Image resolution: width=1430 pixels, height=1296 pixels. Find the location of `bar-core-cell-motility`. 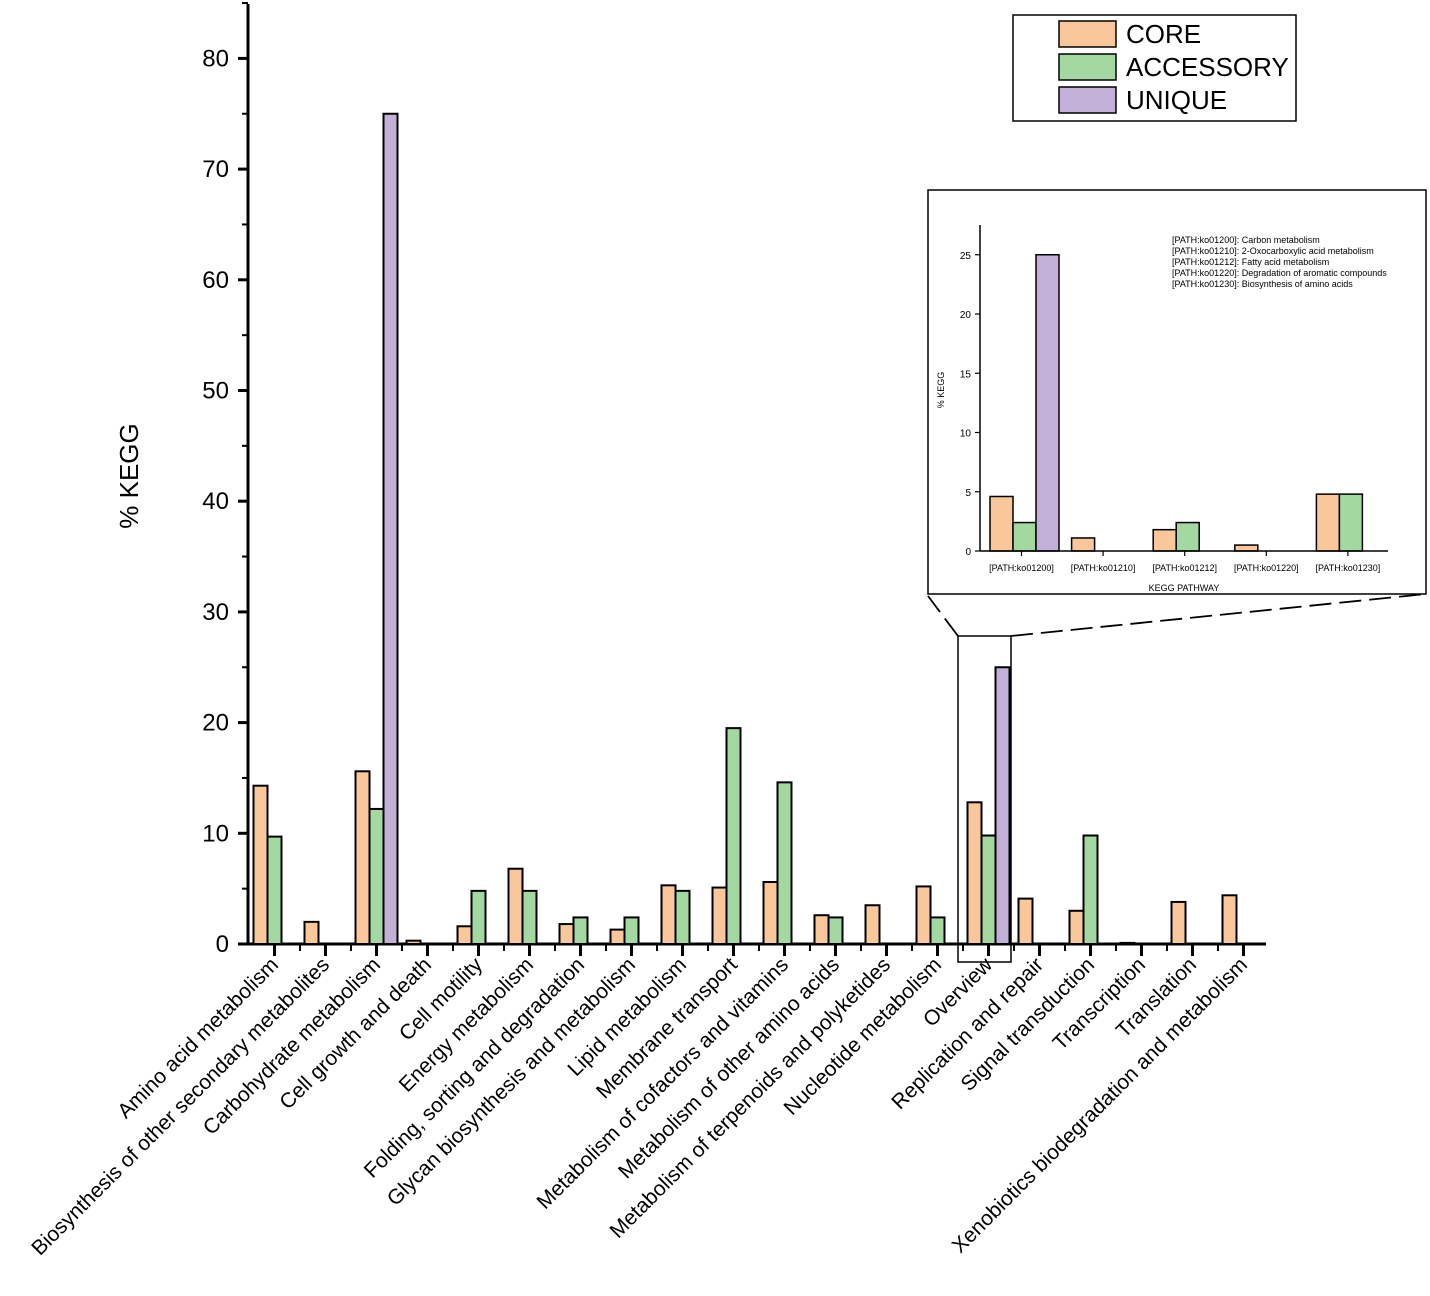

bar-core-cell-motility is located at coordinates (464, 935).